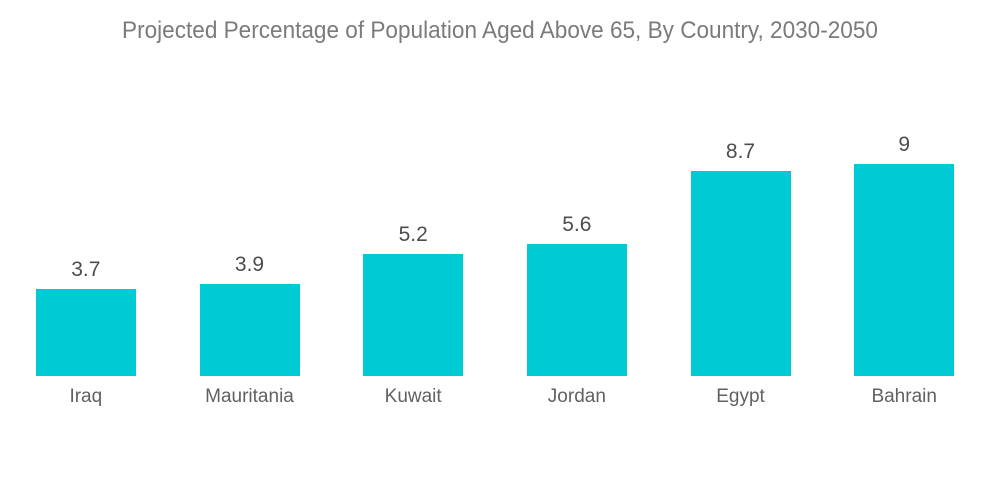  Describe the element at coordinates (904, 144) in the screenshot. I see `bar-value-label: 9` at that location.